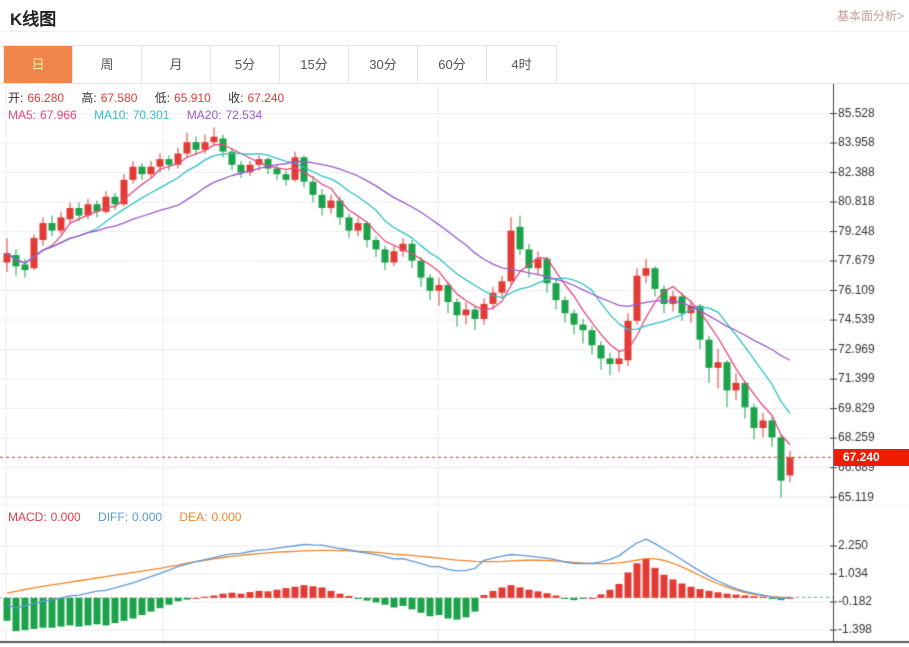 The image size is (909, 647). What do you see at coordinates (870, 16) in the screenshot?
I see `fundamental-analysis-link: 基本面分析>` at bounding box center [870, 16].